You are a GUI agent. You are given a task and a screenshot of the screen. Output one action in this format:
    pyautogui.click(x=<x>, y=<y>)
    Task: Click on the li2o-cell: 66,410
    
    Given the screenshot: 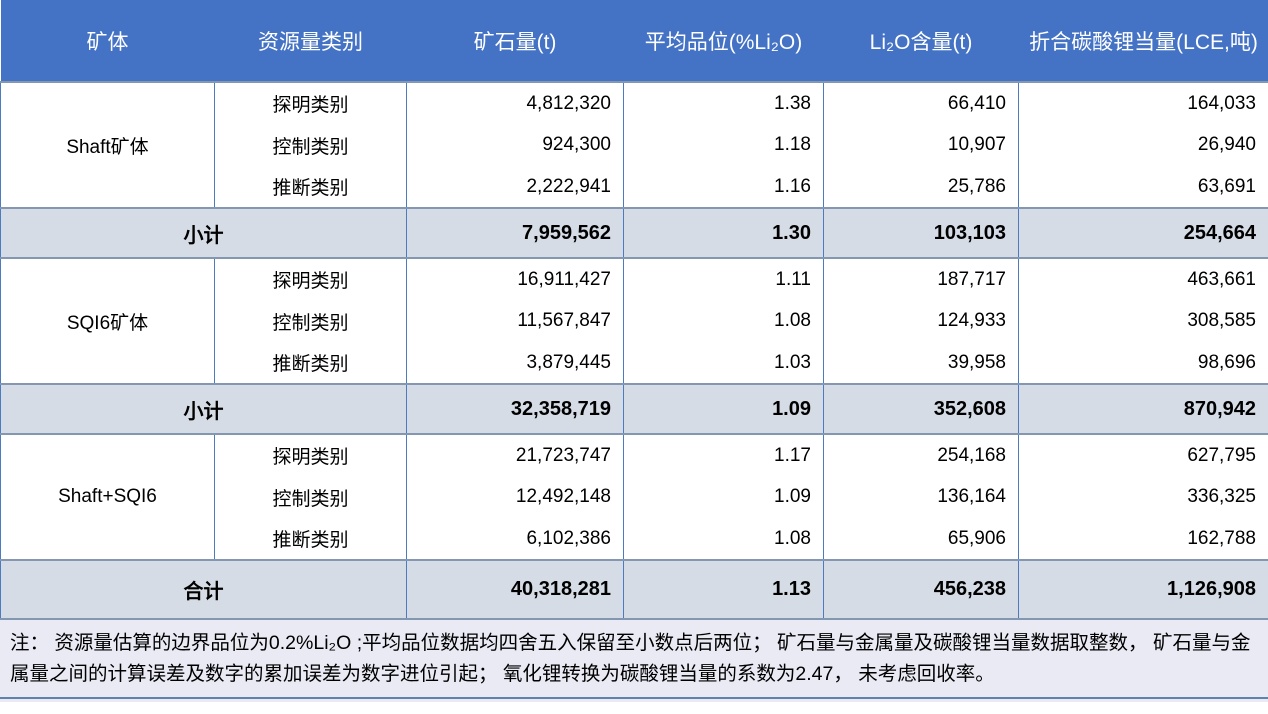 What is the action you would take?
    pyautogui.click(x=921, y=103)
    